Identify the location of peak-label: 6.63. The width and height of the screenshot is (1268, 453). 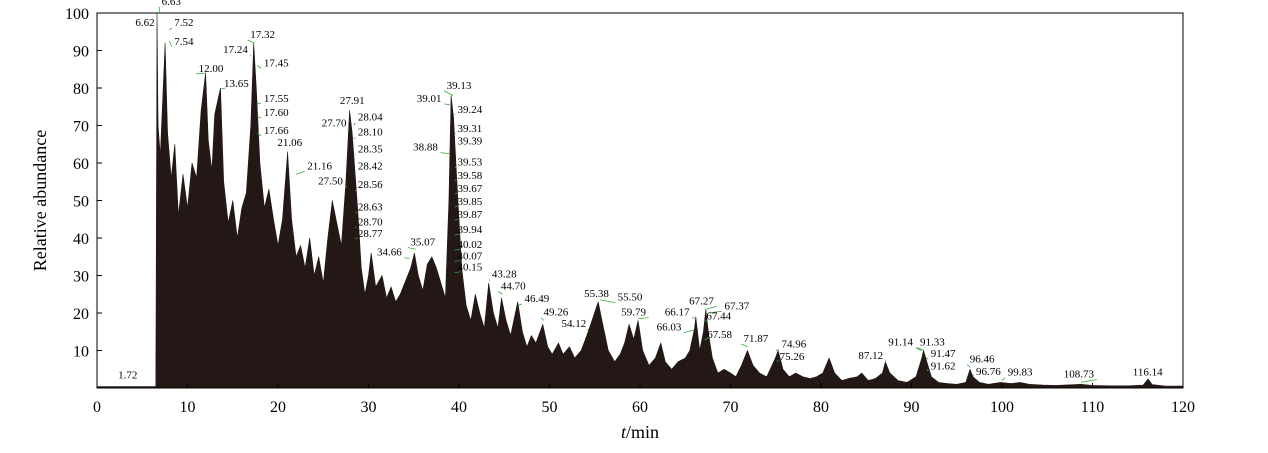
(172, 4).